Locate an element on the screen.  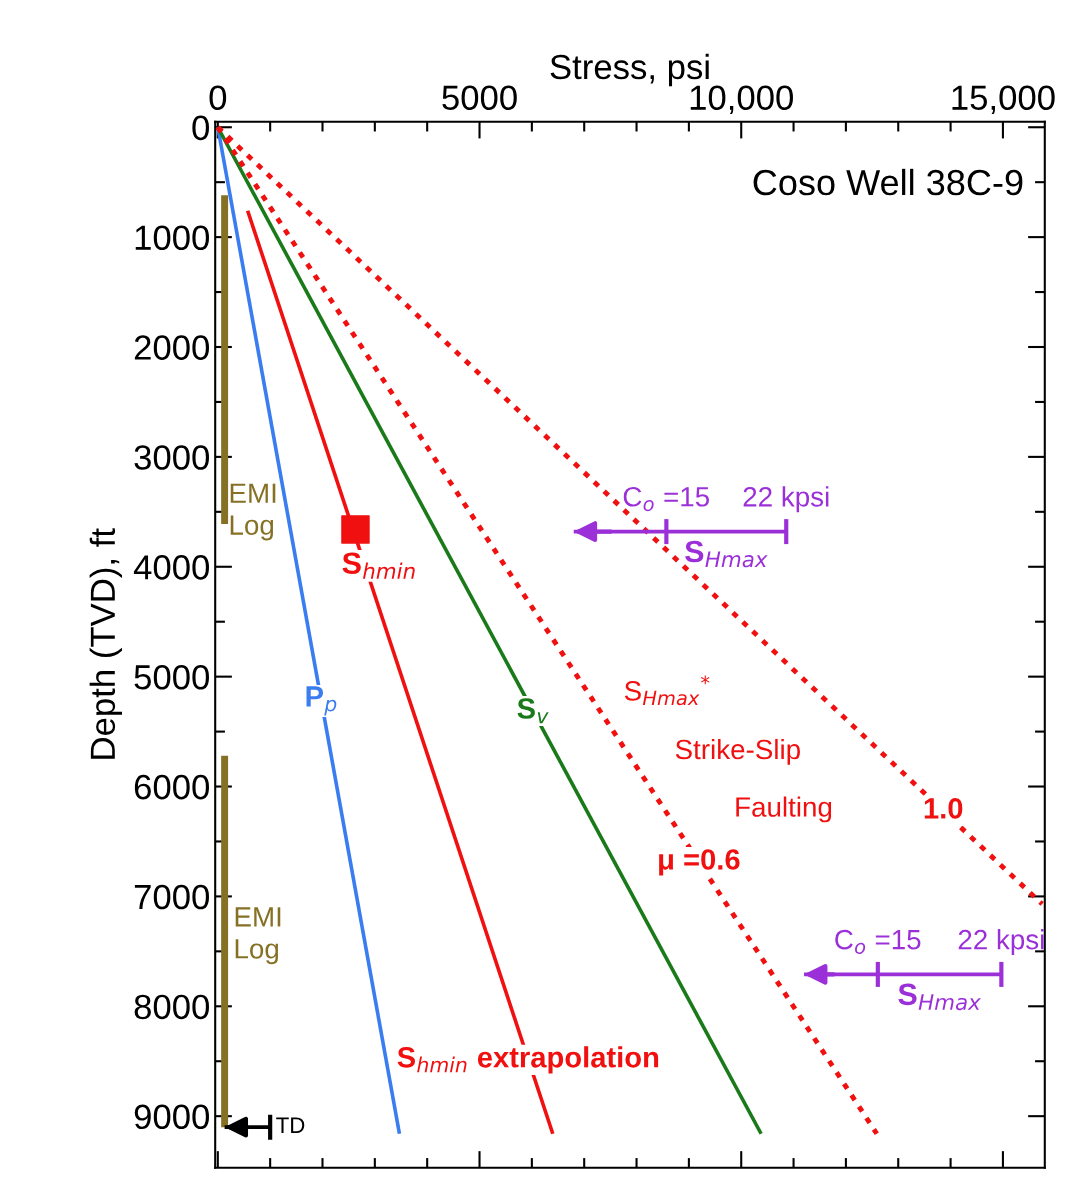
annotation: Faulting is located at coordinates (784, 809).